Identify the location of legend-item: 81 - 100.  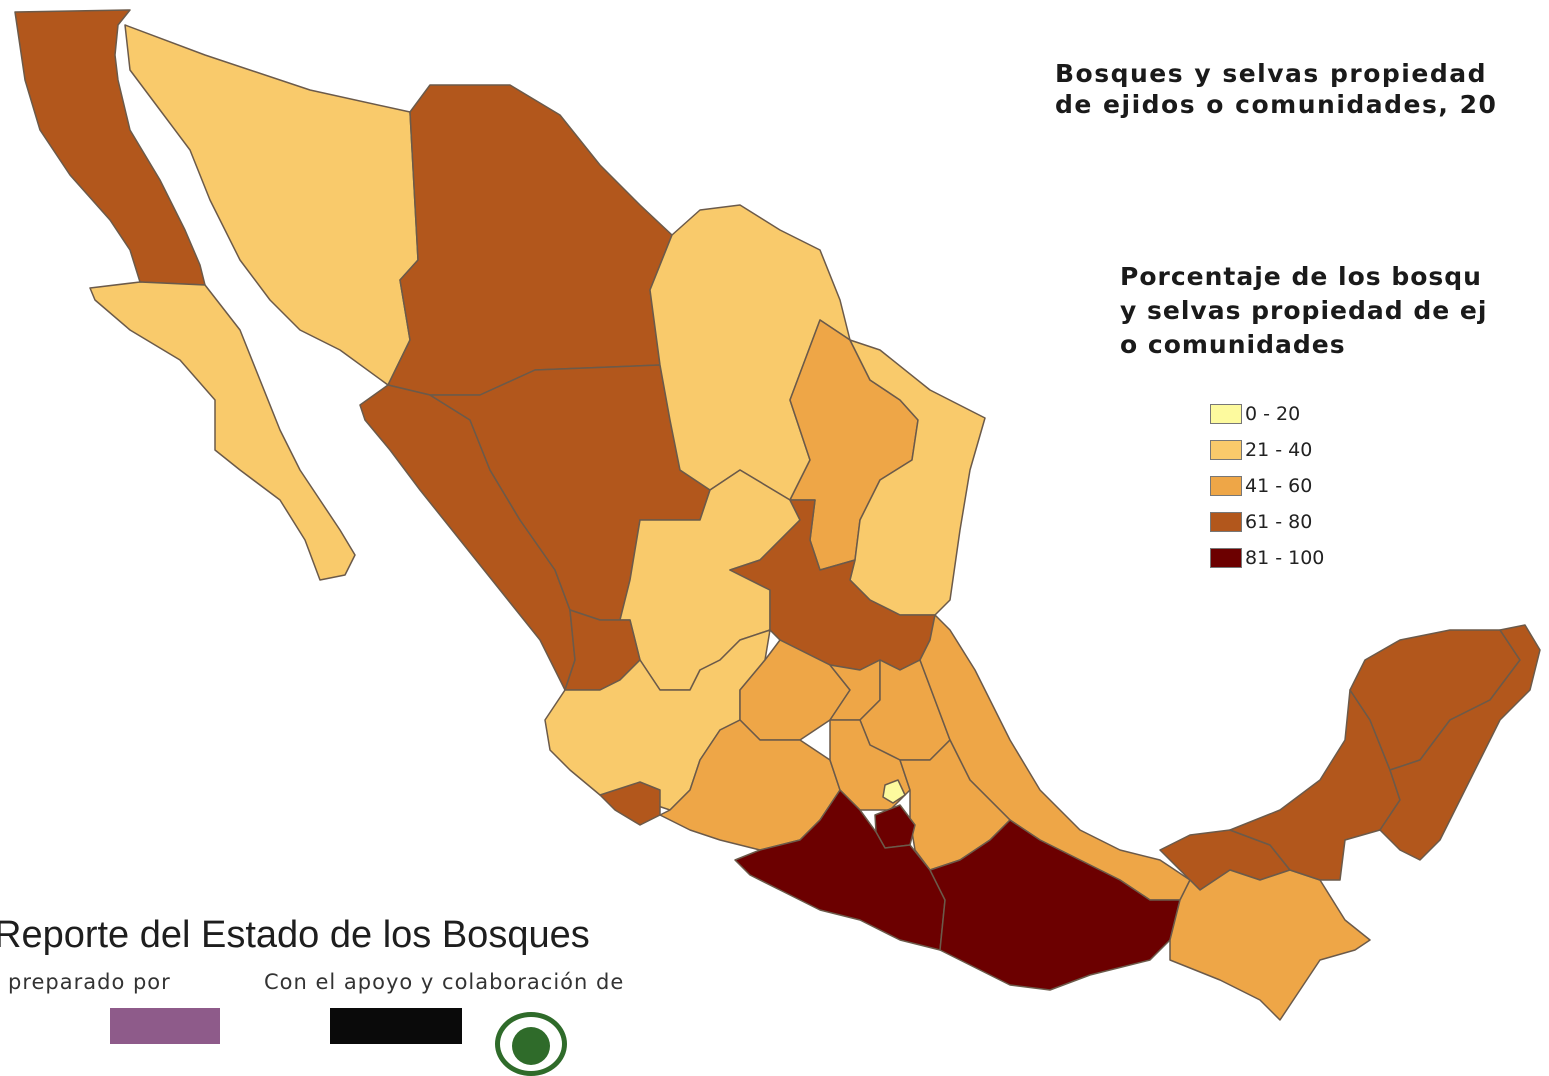
(1267, 558).